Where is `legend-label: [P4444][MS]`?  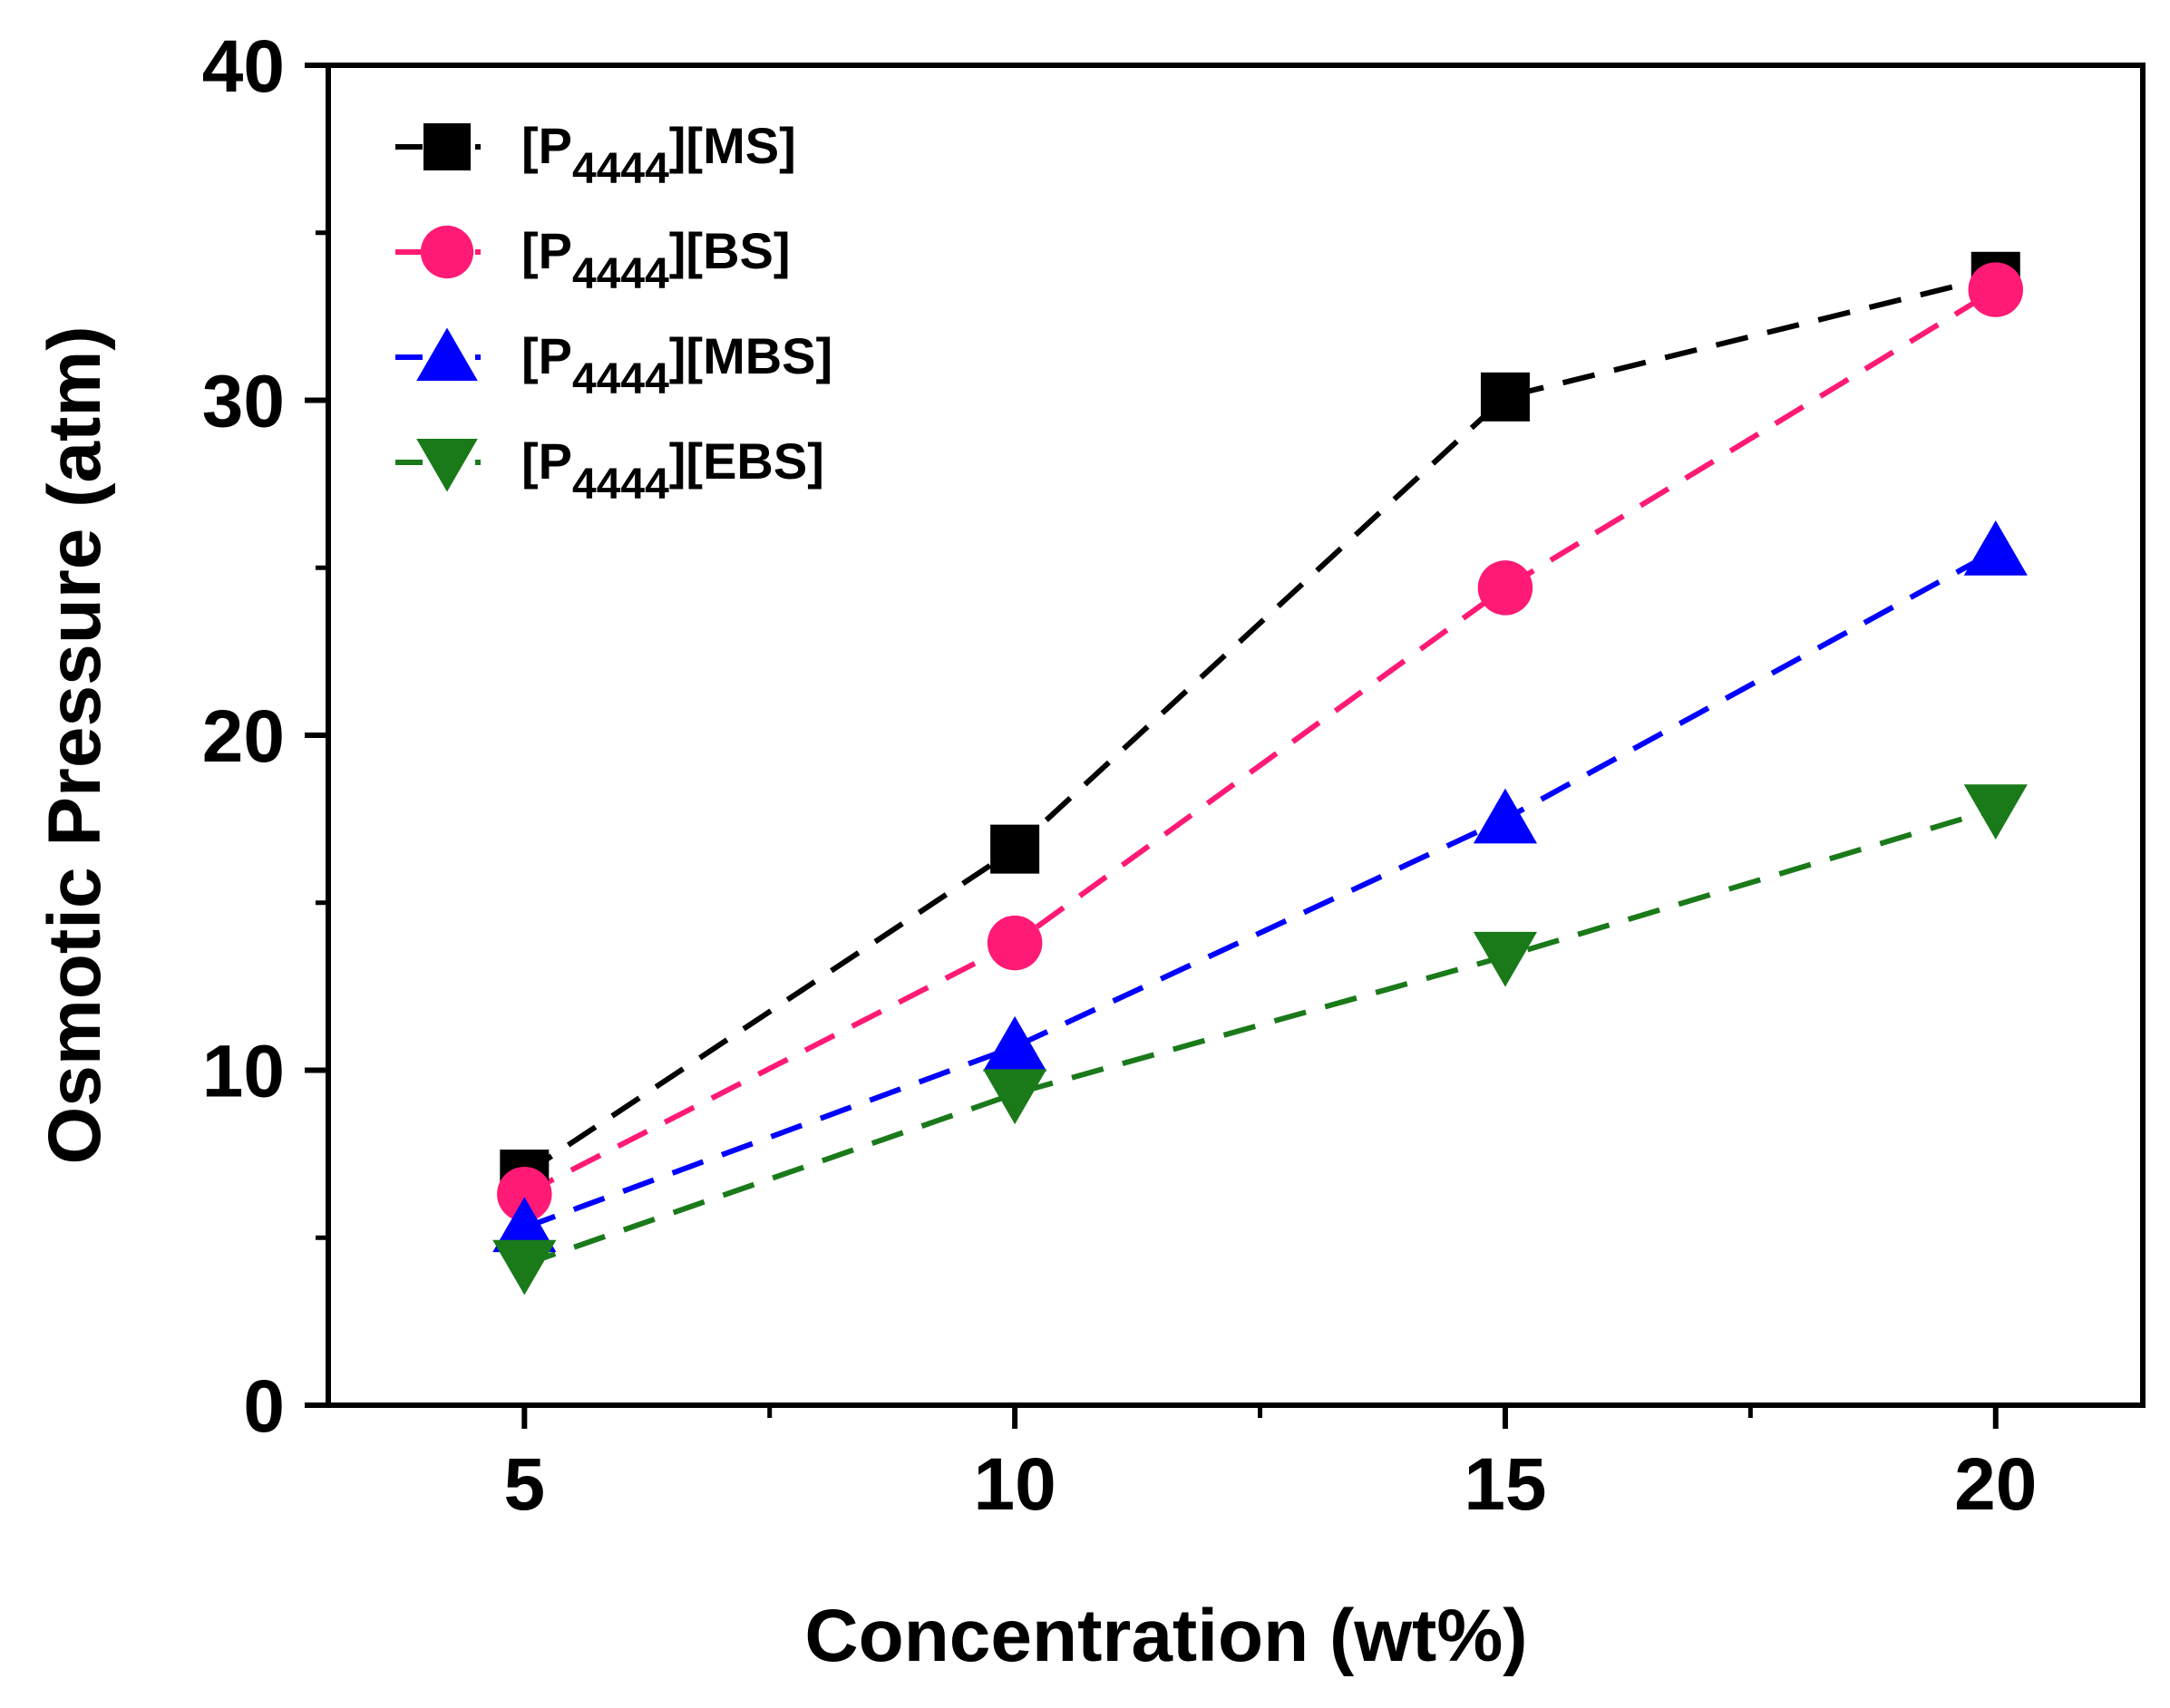
legend-label: [P4444][MS] is located at coordinates (658, 155).